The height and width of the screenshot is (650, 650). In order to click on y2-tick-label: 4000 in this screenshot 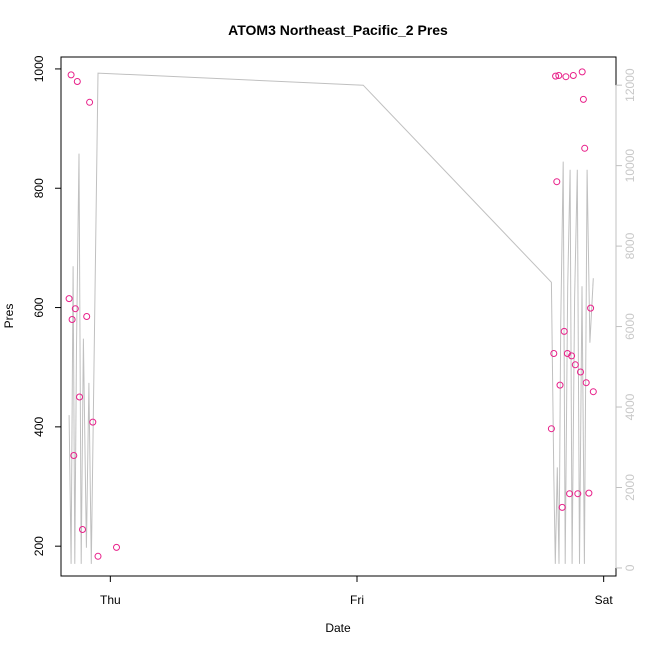, I will do `click(630, 406)`.